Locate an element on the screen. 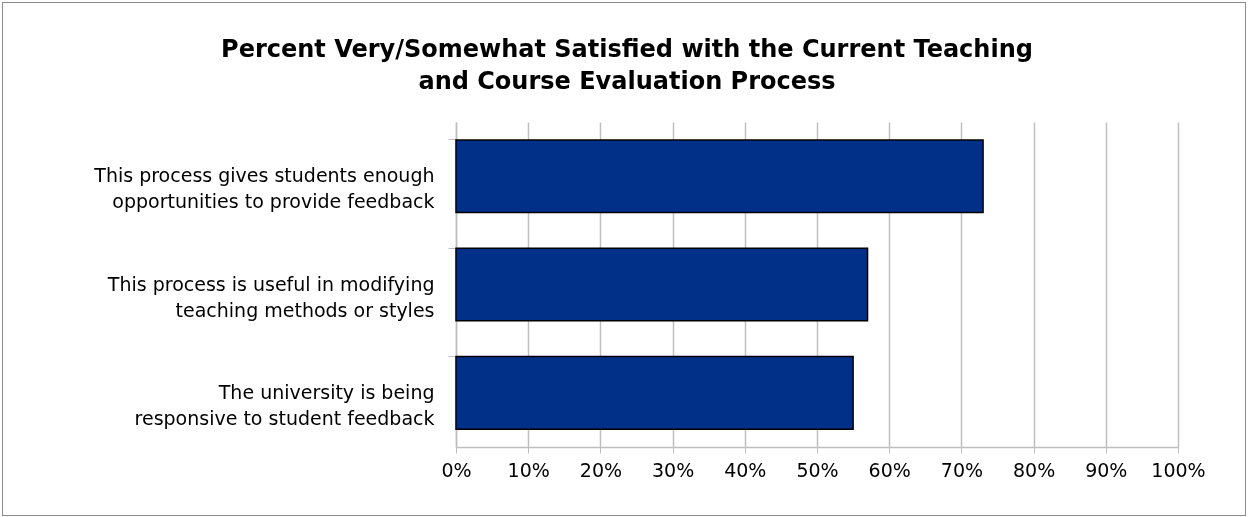 The image size is (1250, 517). chart-title: Percent Very/Somewhat Satisfied with the Current Teaching and Course Evaluation Process is located at coordinates (627, 65).